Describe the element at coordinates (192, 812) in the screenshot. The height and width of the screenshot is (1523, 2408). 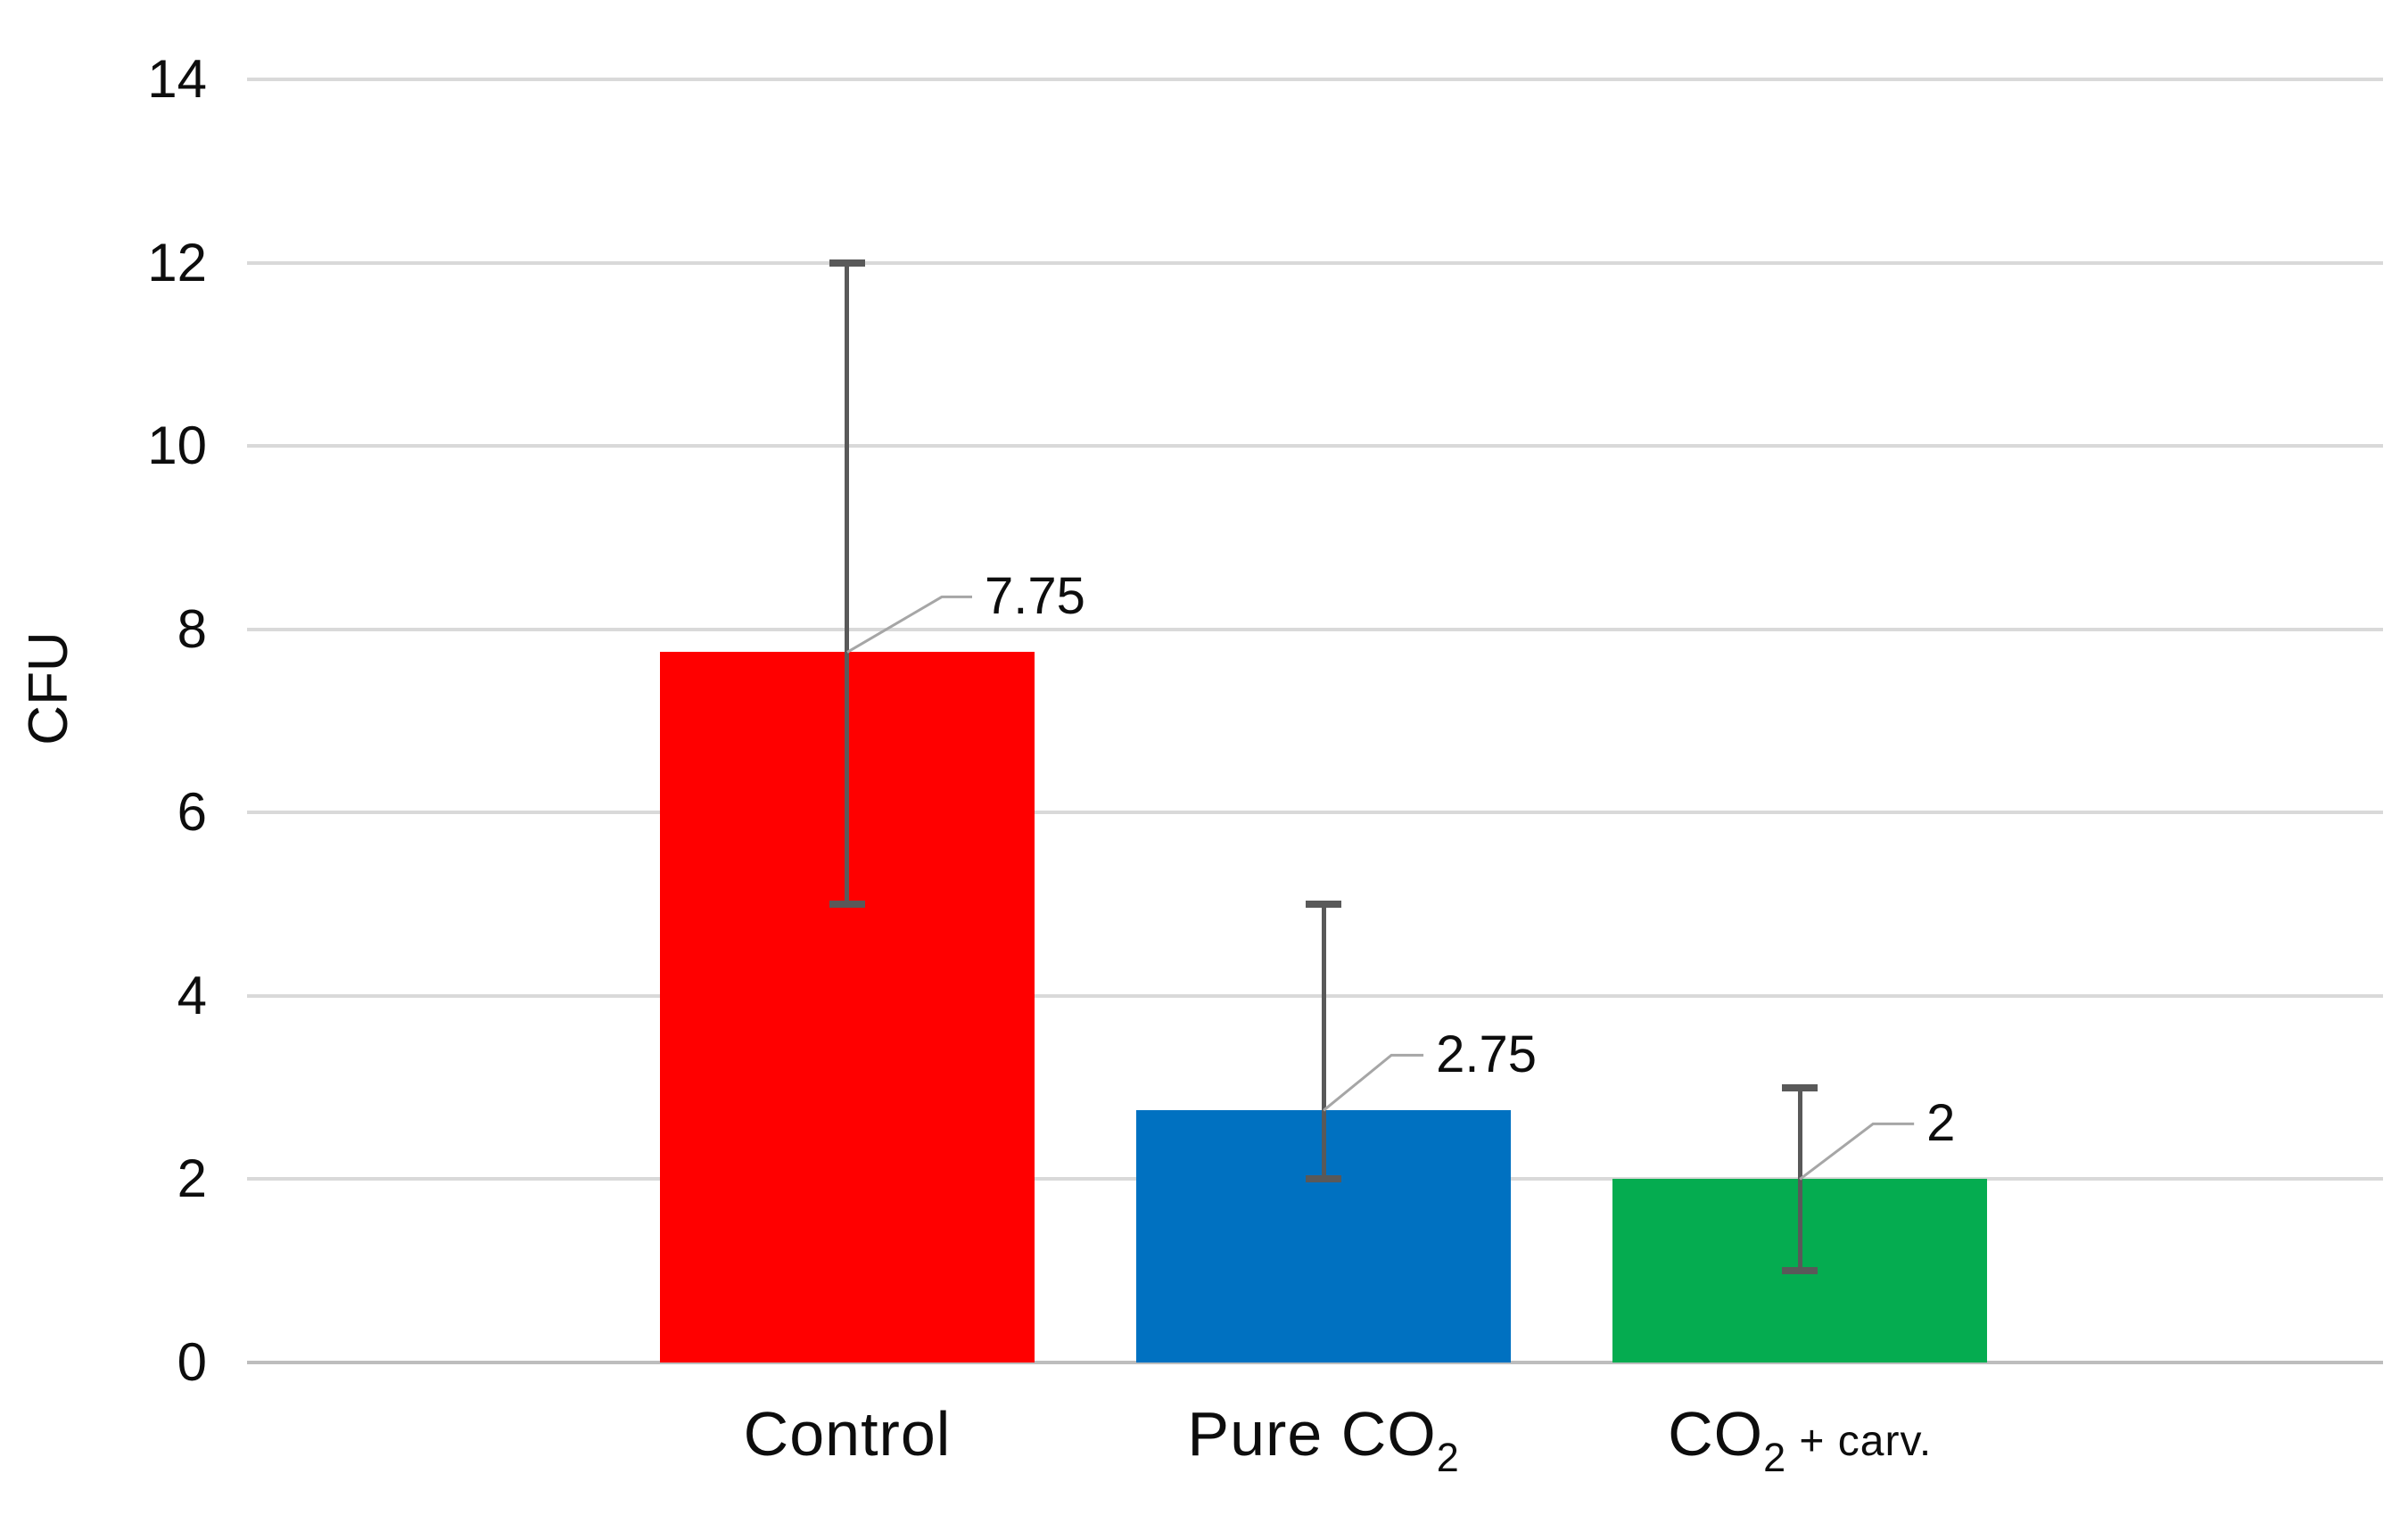
I see `y-tick-label-6: 6` at that location.